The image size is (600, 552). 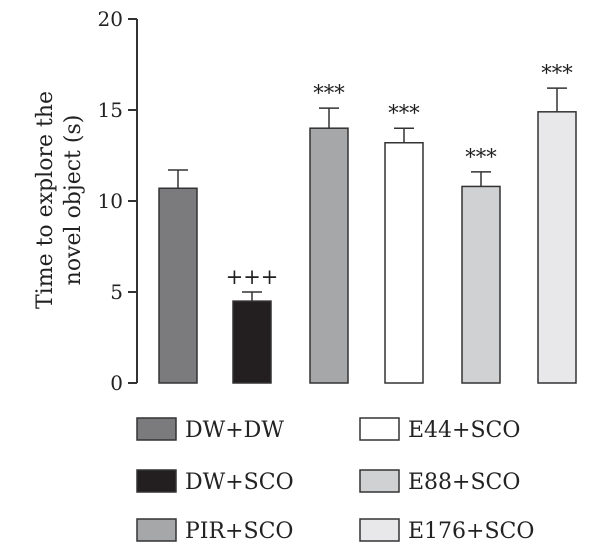 I want to click on legend-label: PIR+SCO, so click(x=239, y=531).